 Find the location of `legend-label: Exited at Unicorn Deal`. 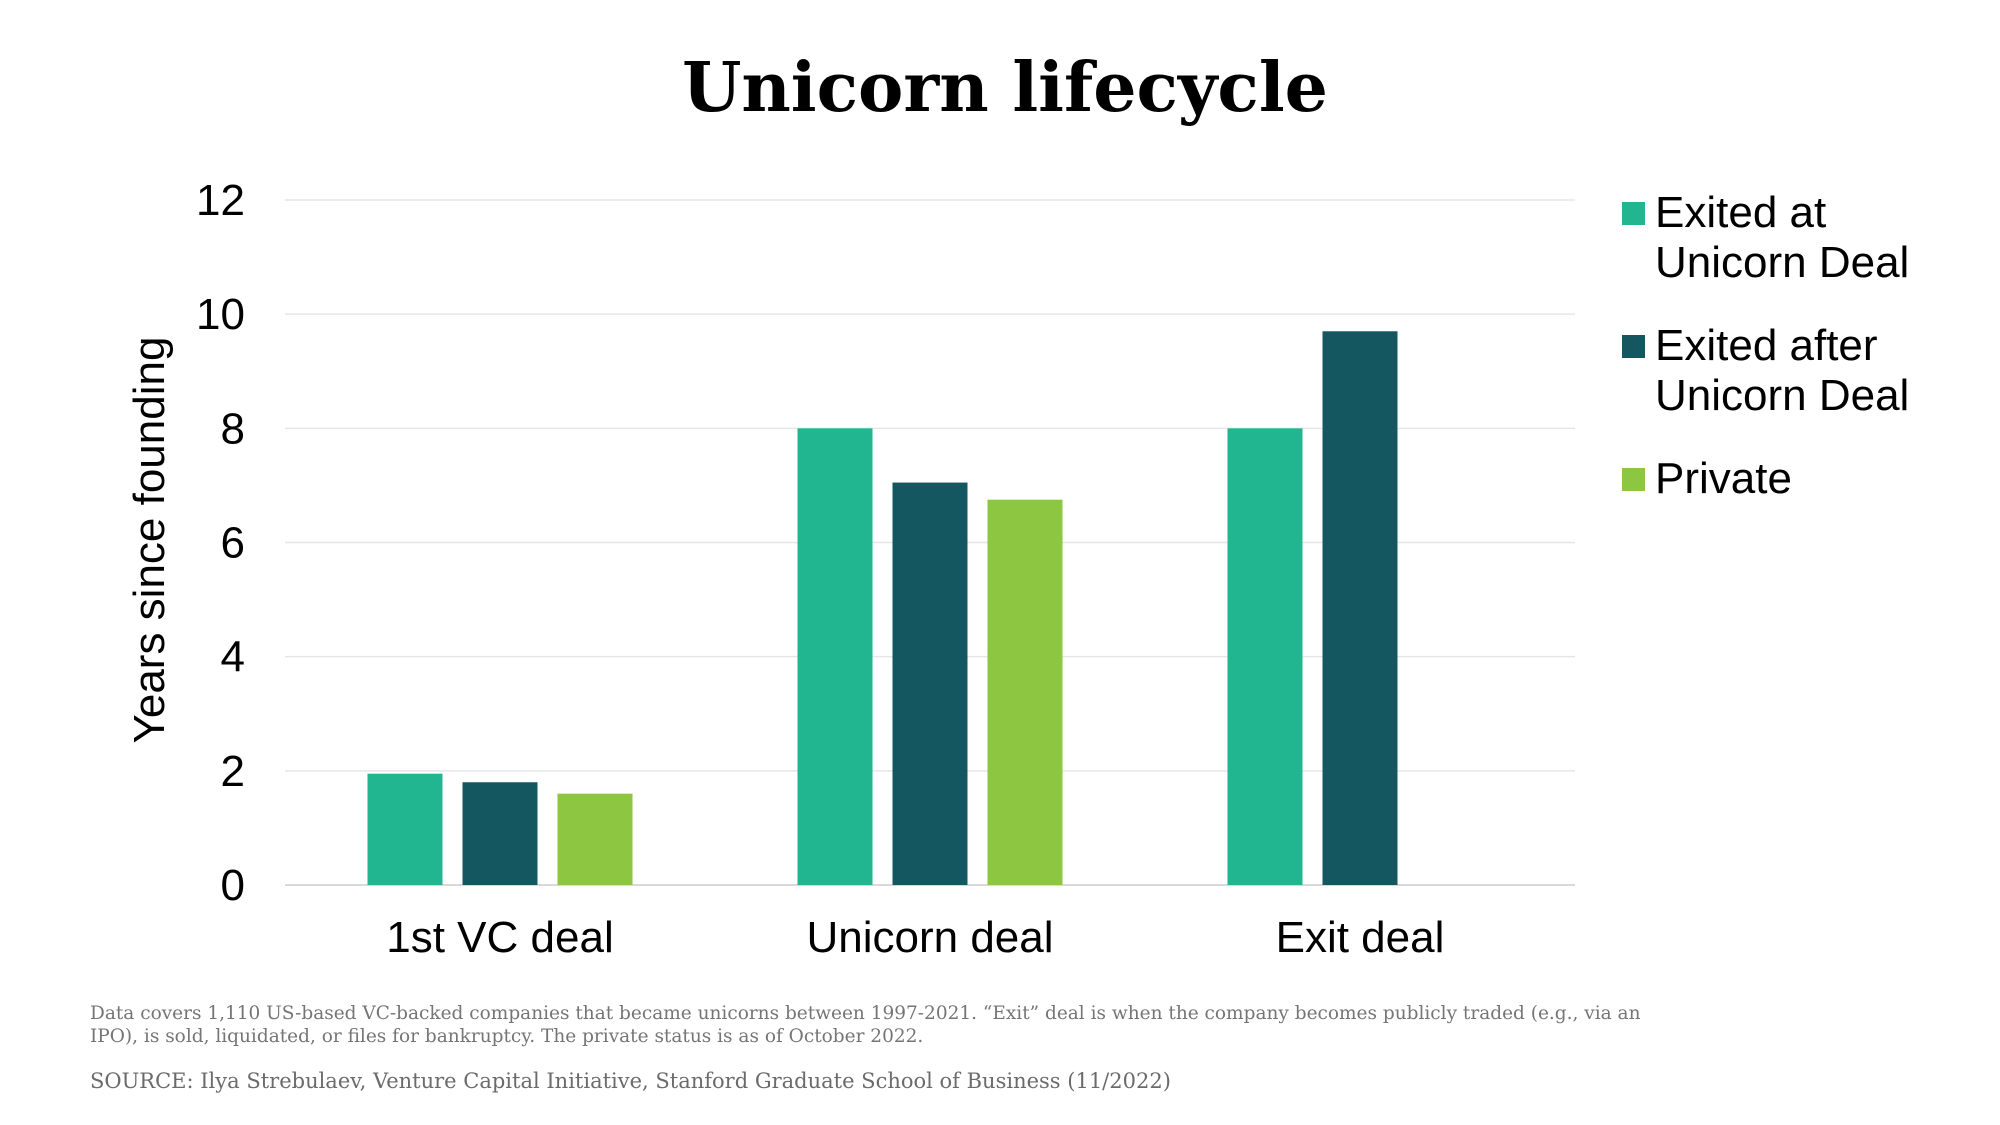

legend-label: Exited at Unicorn Deal is located at coordinates (1782, 237).